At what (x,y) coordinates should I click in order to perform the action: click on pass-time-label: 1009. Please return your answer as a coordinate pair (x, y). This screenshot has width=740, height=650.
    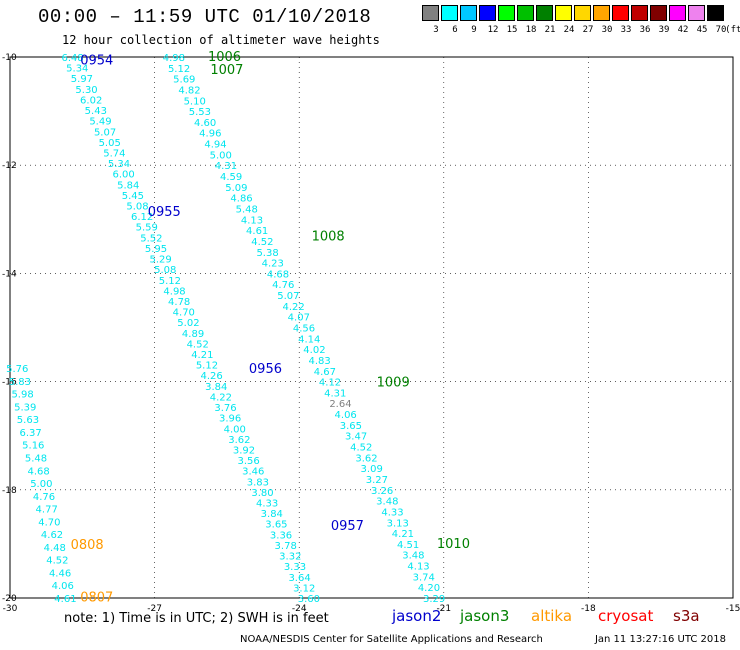
    Looking at the image, I should click on (393, 383).